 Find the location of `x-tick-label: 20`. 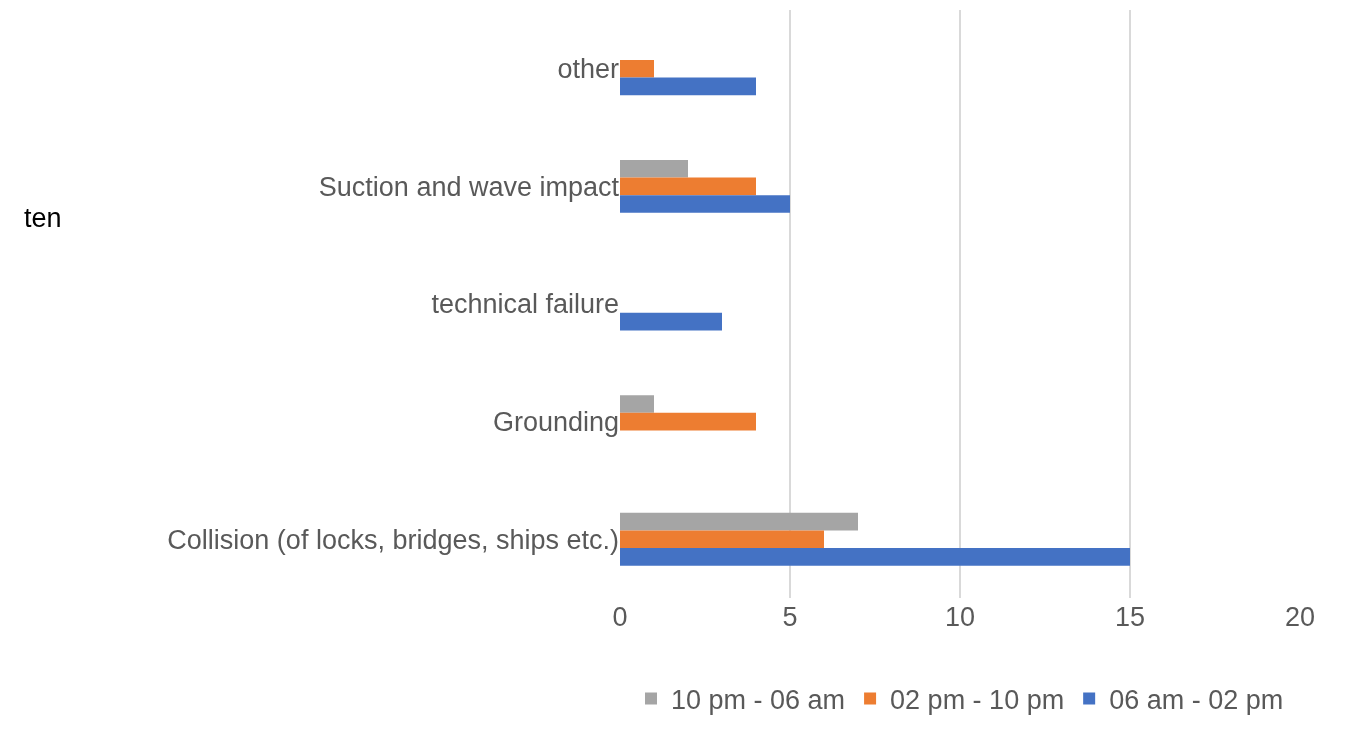

x-tick-label: 20 is located at coordinates (1300, 617).